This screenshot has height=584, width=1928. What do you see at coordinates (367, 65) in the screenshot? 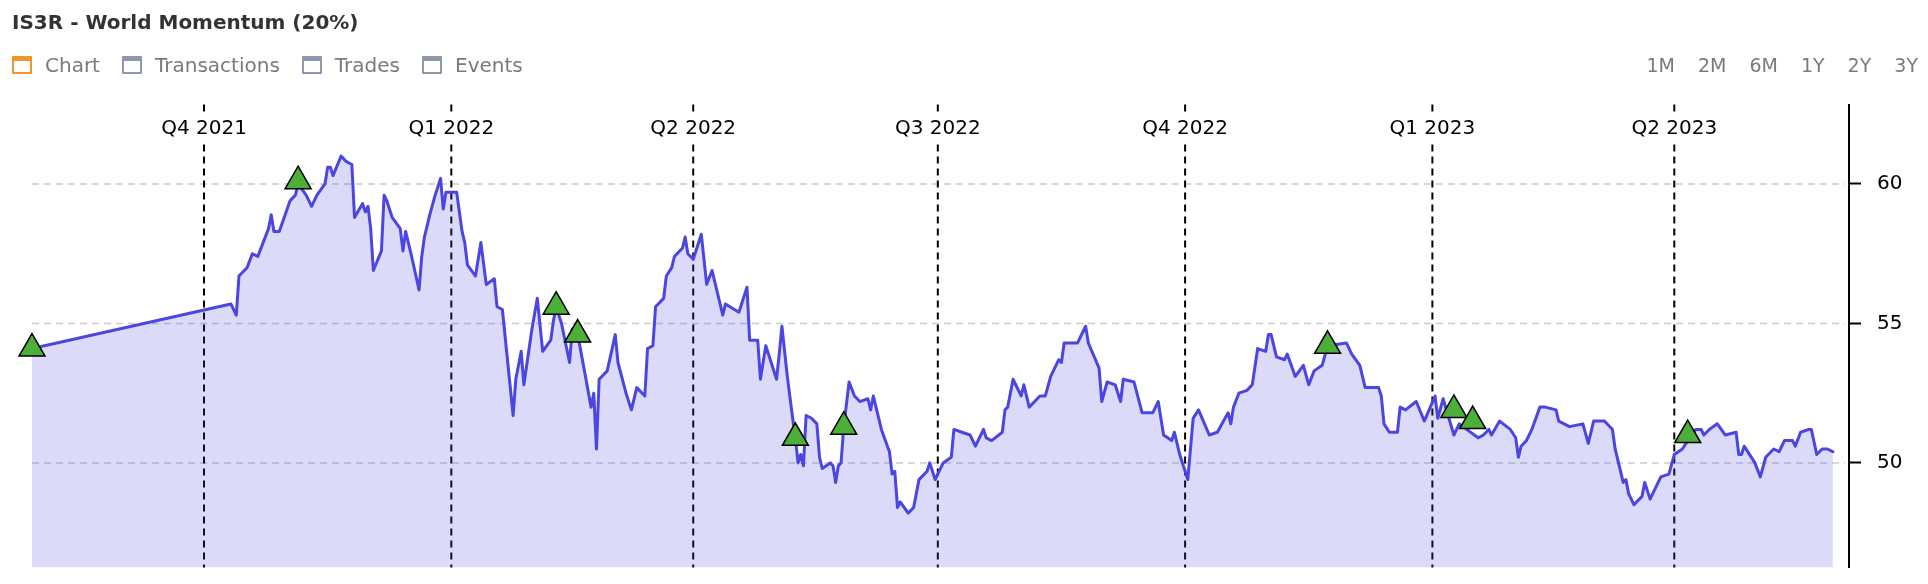
I see `text: Trades` at bounding box center [367, 65].